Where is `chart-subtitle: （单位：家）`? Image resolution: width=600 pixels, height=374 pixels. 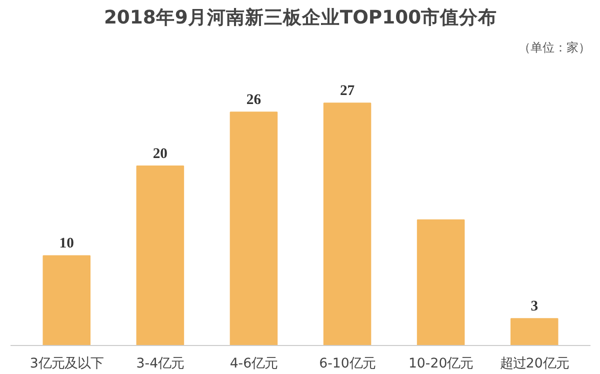 chart-subtitle: （单位：家） is located at coordinates (554, 47).